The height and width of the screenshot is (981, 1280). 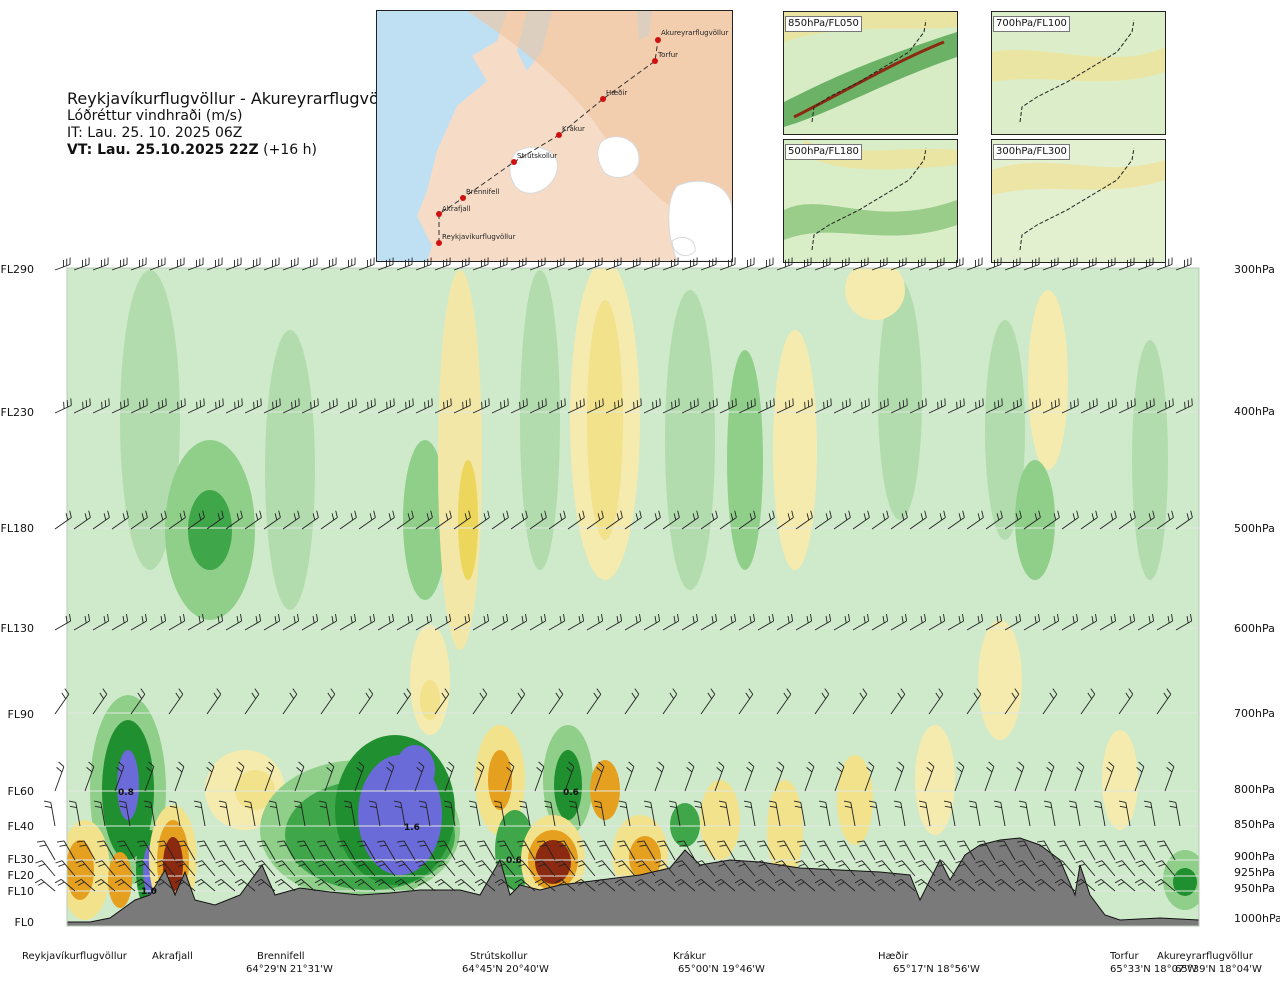 What do you see at coordinates (479, 237) in the screenshot?
I see `map-label-reykjavik: Reykjavíkurflugvöllur` at bounding box center [479, 237].